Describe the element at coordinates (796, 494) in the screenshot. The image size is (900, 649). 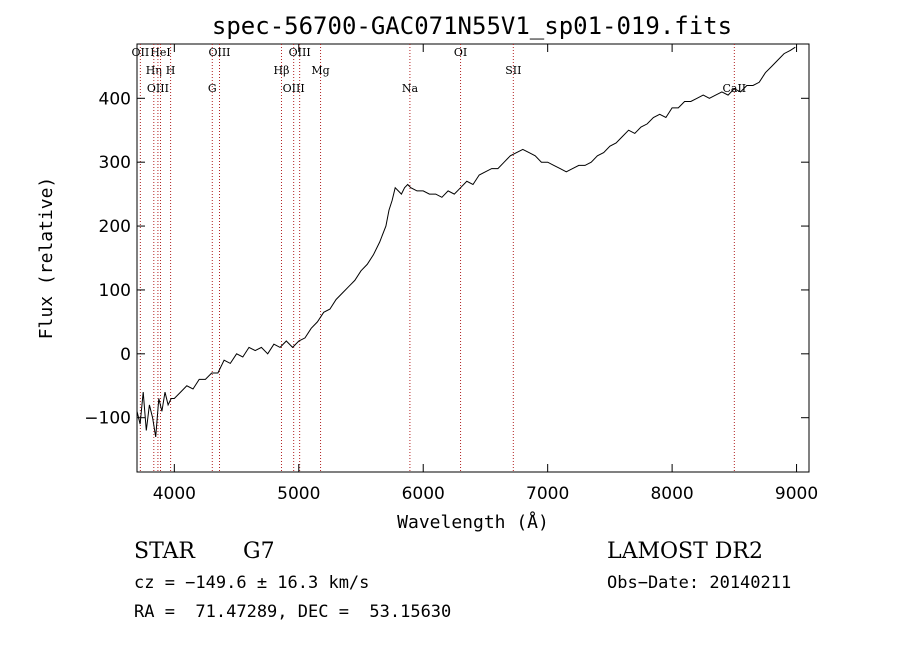
I see `x-tick-label: 9000` at that location.